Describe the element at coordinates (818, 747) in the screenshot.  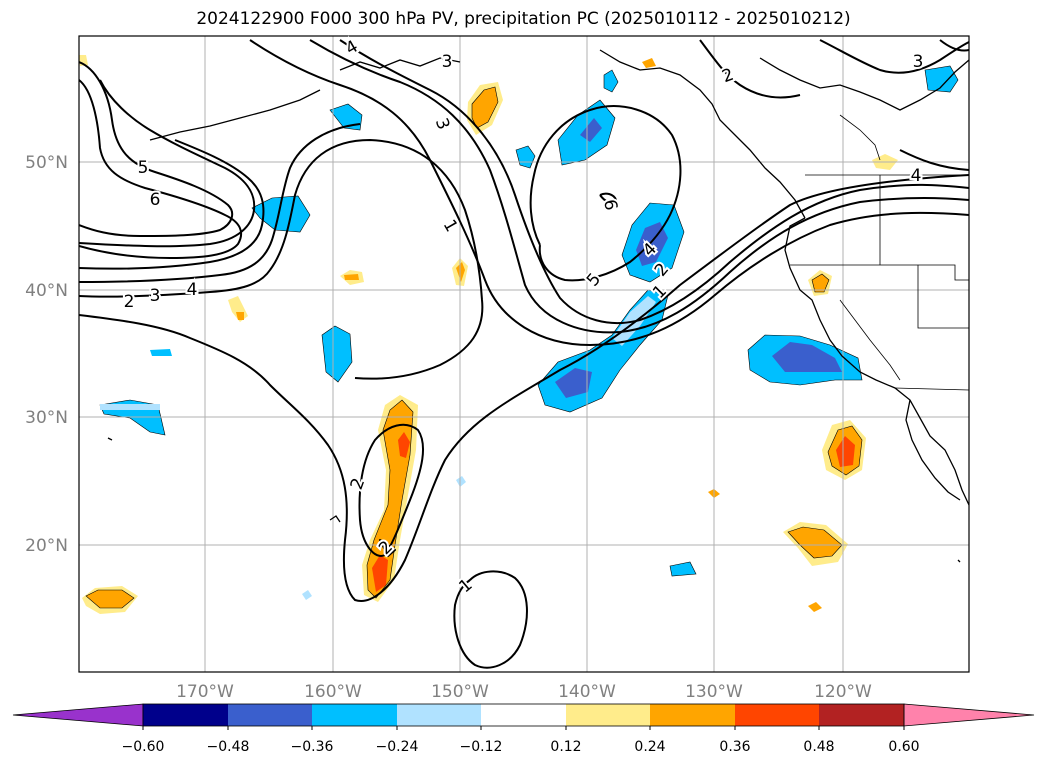
I see `colorbar-tick-9: 0.48` at that location.